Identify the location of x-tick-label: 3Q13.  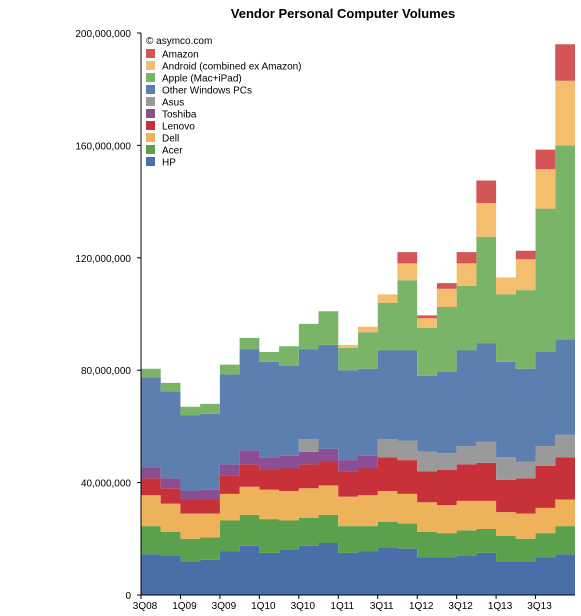
(539, 606).